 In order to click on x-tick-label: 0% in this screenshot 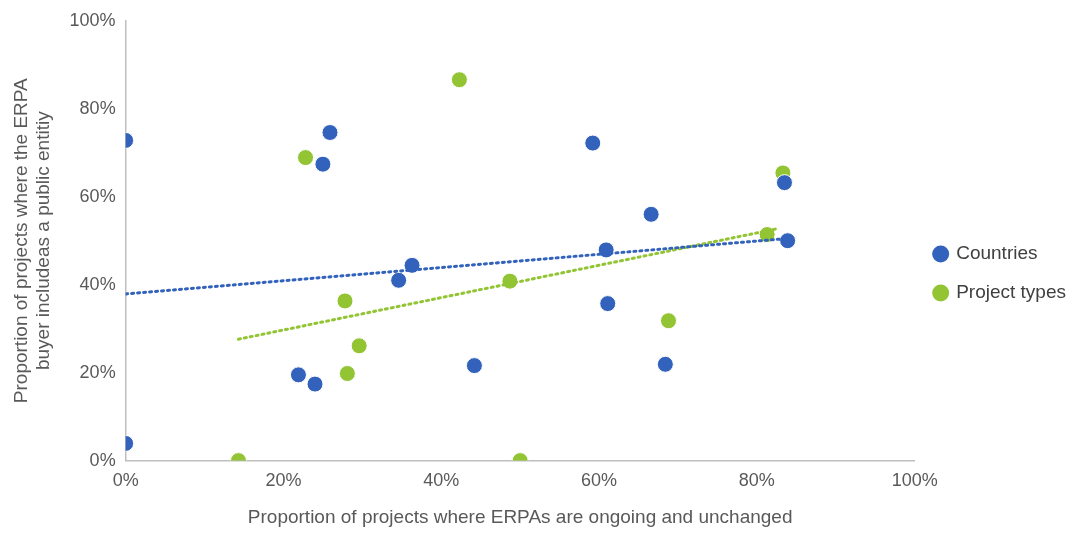, I will do `click(125, 480)`.